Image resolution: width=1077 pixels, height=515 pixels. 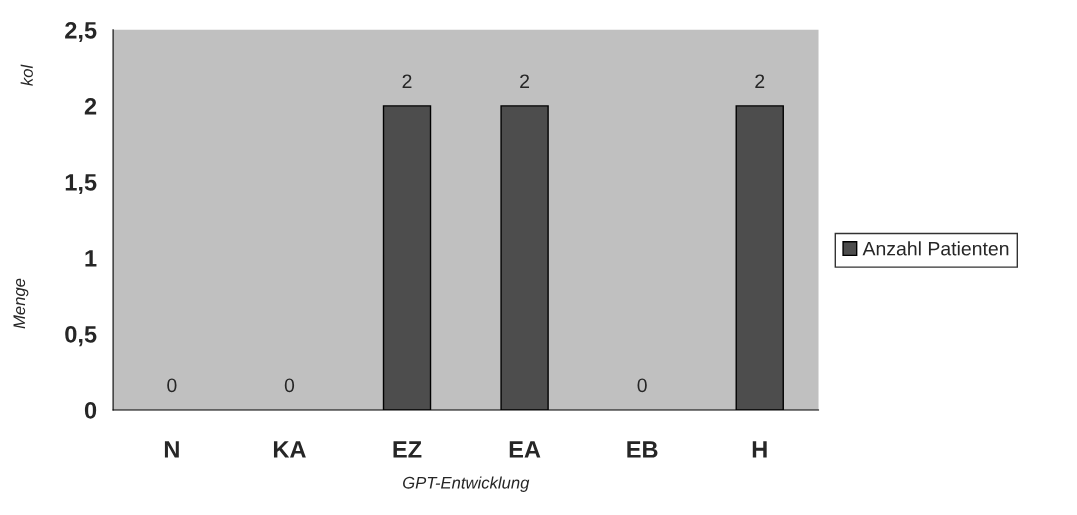 I want to click on x-tick-label: EA, so click(x=525, y=449).